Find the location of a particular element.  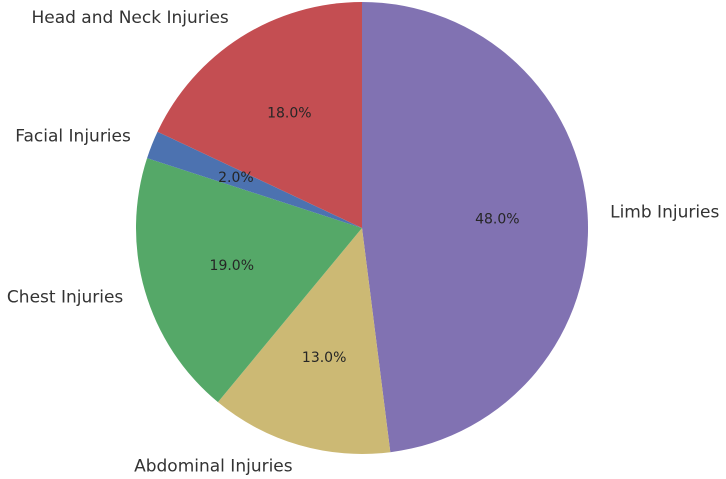

category-label-chest-injuries: Chest Injuries is located at coordinates (65, 297).